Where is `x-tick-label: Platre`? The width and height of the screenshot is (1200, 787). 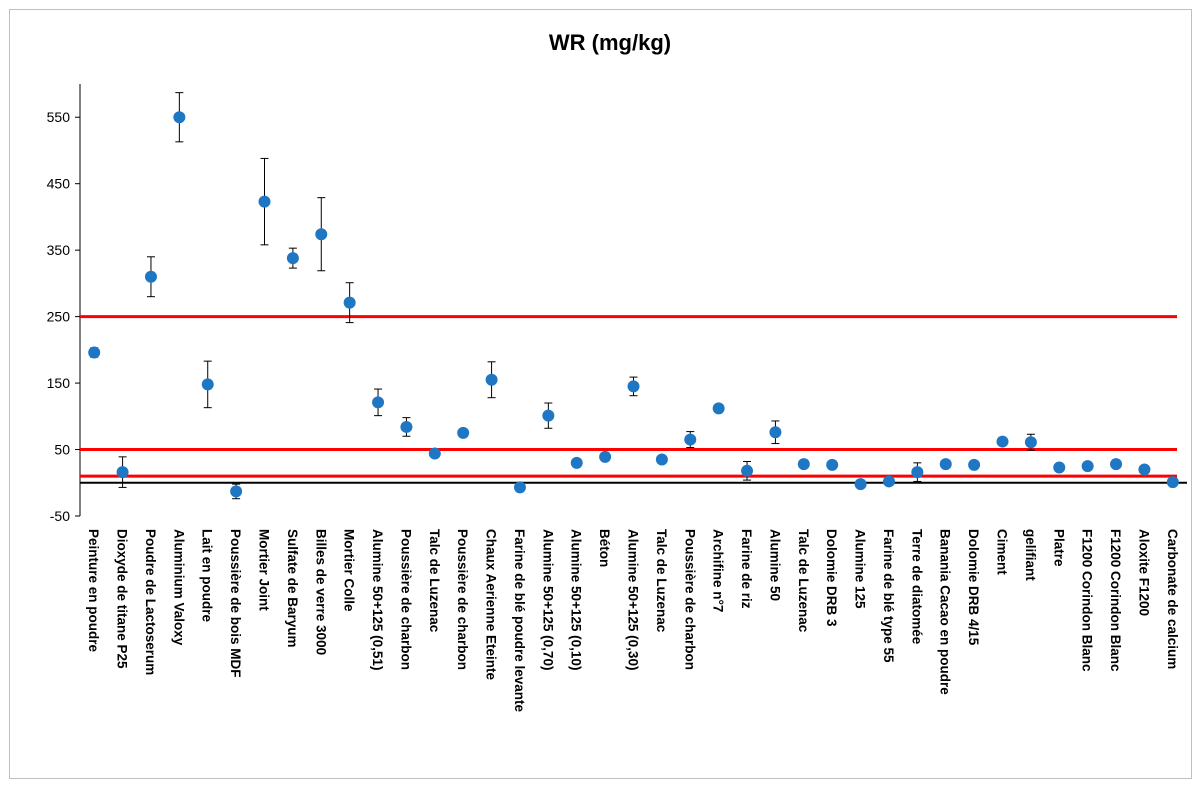 x-tick-label: Platre is located at coordinates (1058, 548).